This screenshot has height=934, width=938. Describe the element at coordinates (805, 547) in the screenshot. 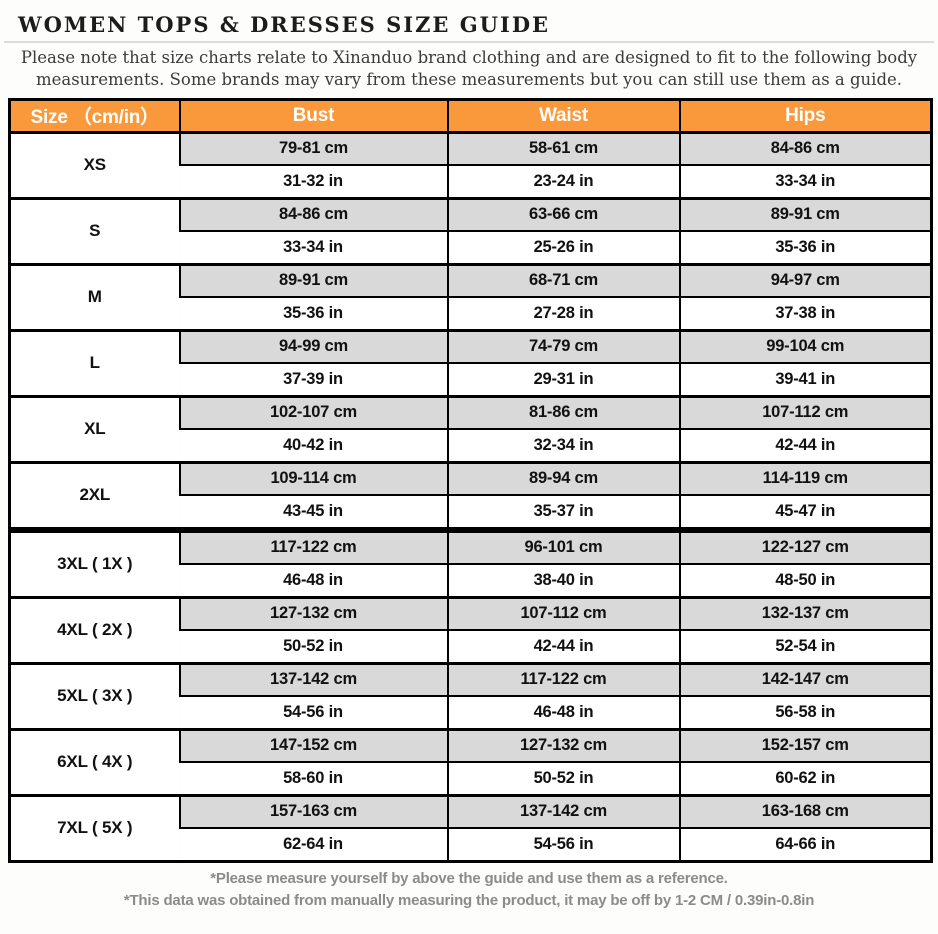

I see `measurement-cm-cell: 122-127 cm` at that location.